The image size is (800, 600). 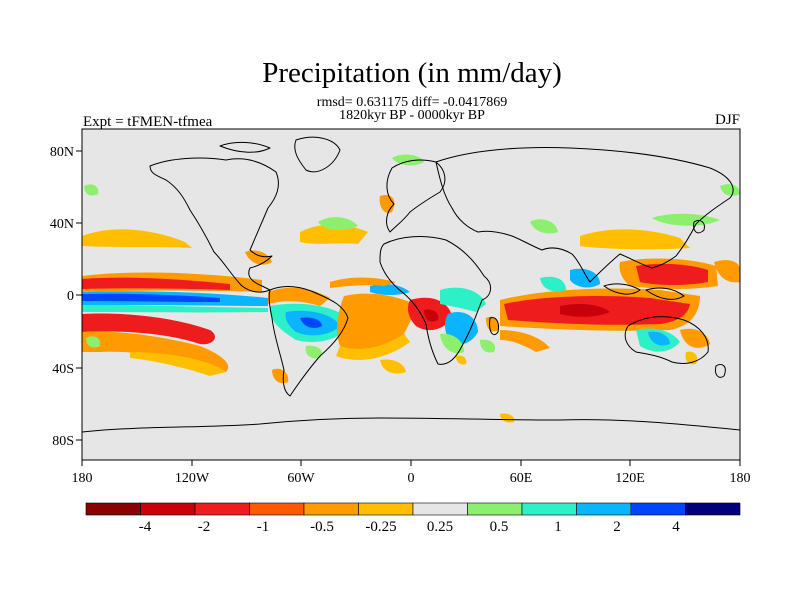 What do you see at coordinates (676, 527) in the screenshot?
I see `colorbar-label: 4` at bounding box center [676, 527].